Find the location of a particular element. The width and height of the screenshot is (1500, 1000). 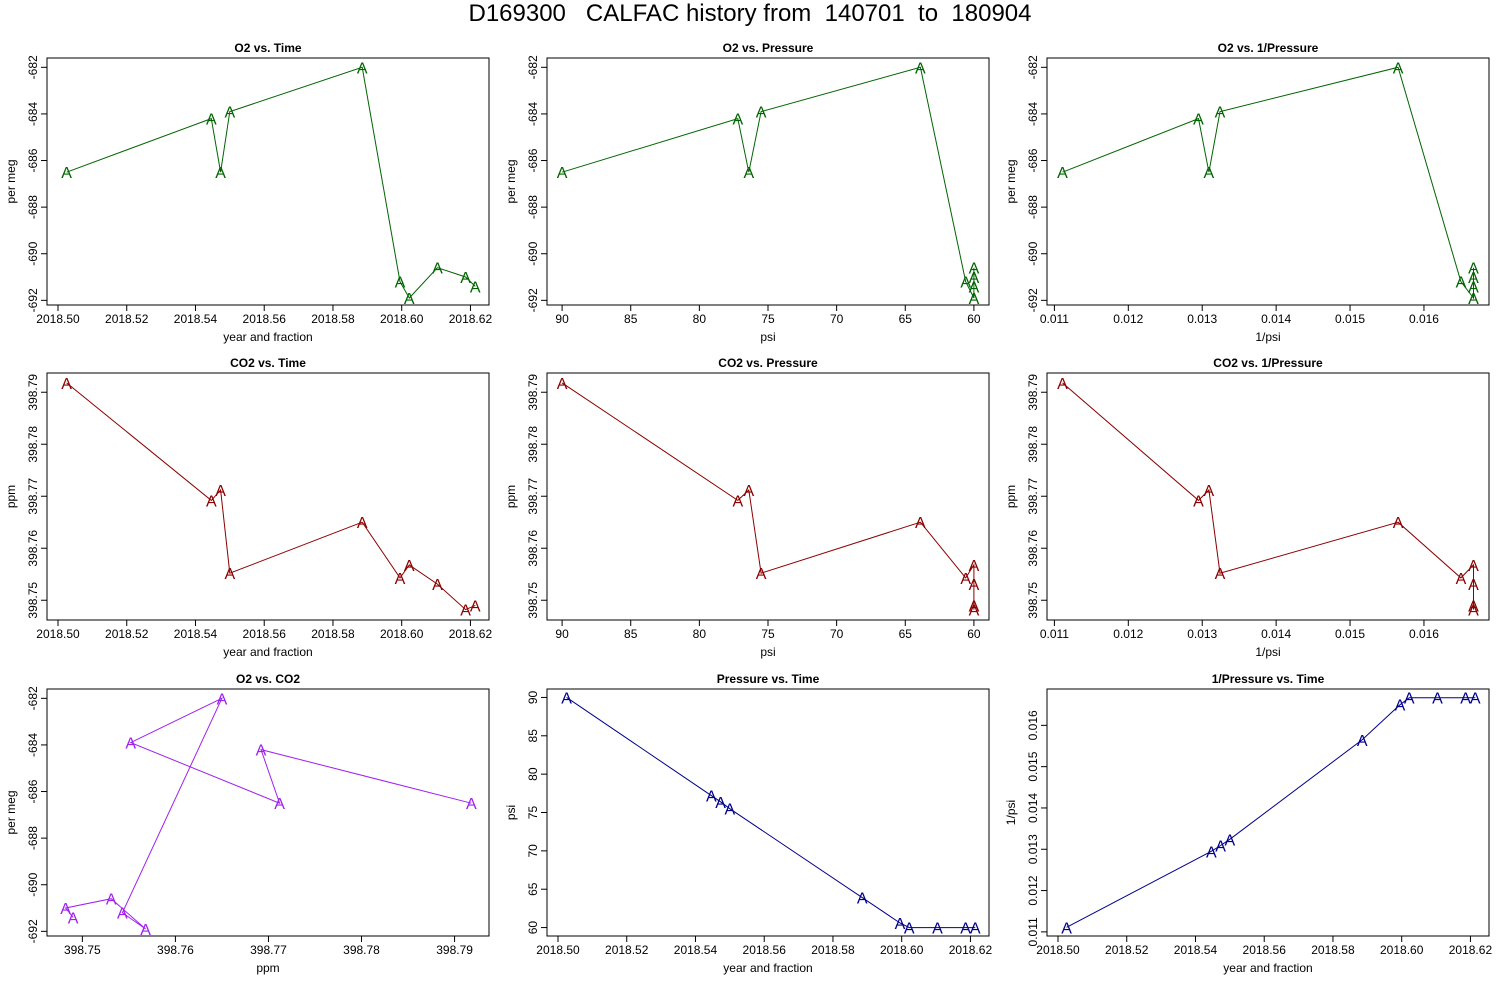

x-tick-label: 85 is located at coordinates (631, 634).